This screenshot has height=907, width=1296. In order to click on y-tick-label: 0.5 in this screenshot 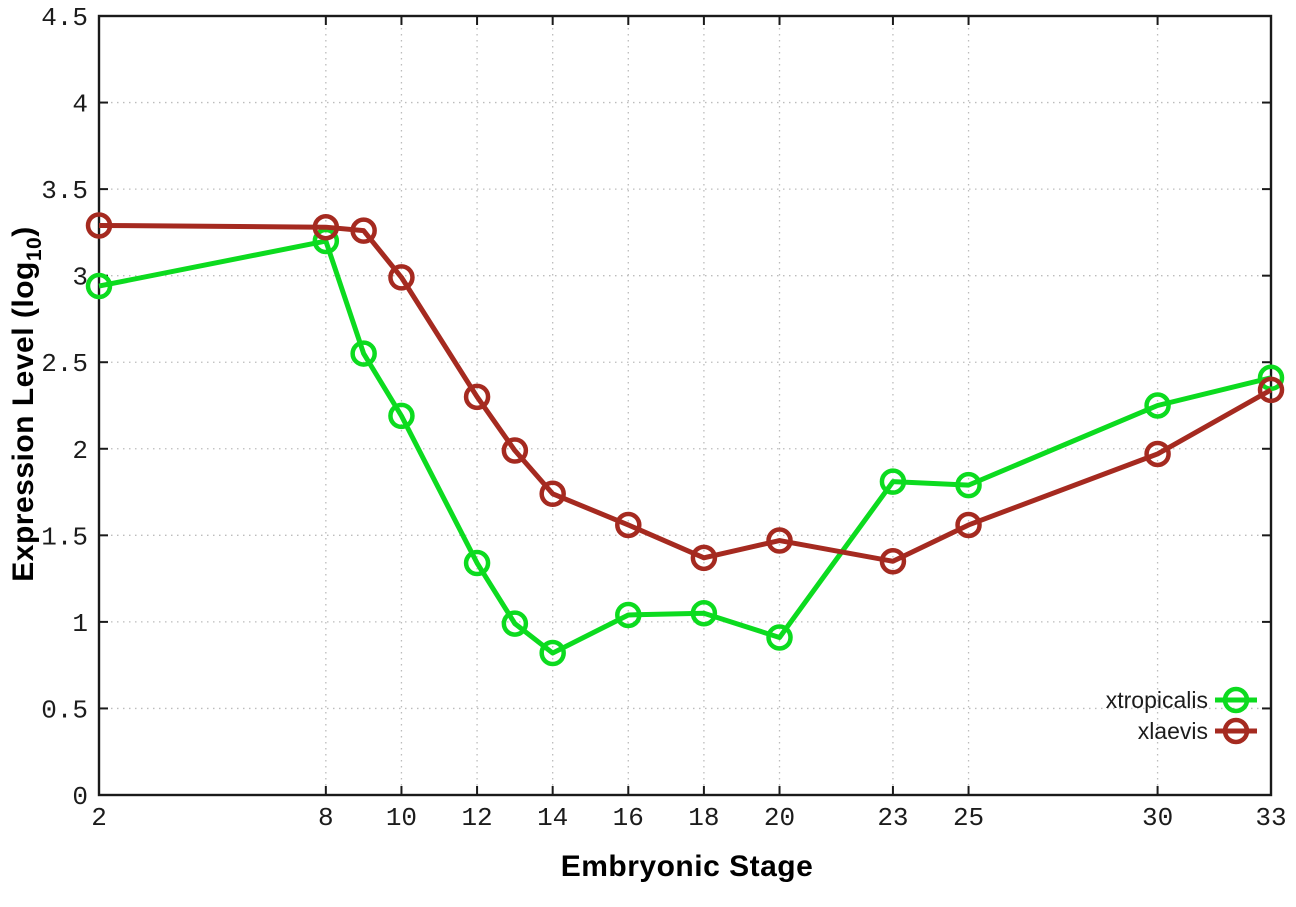, I will do `click(64, 710)`.